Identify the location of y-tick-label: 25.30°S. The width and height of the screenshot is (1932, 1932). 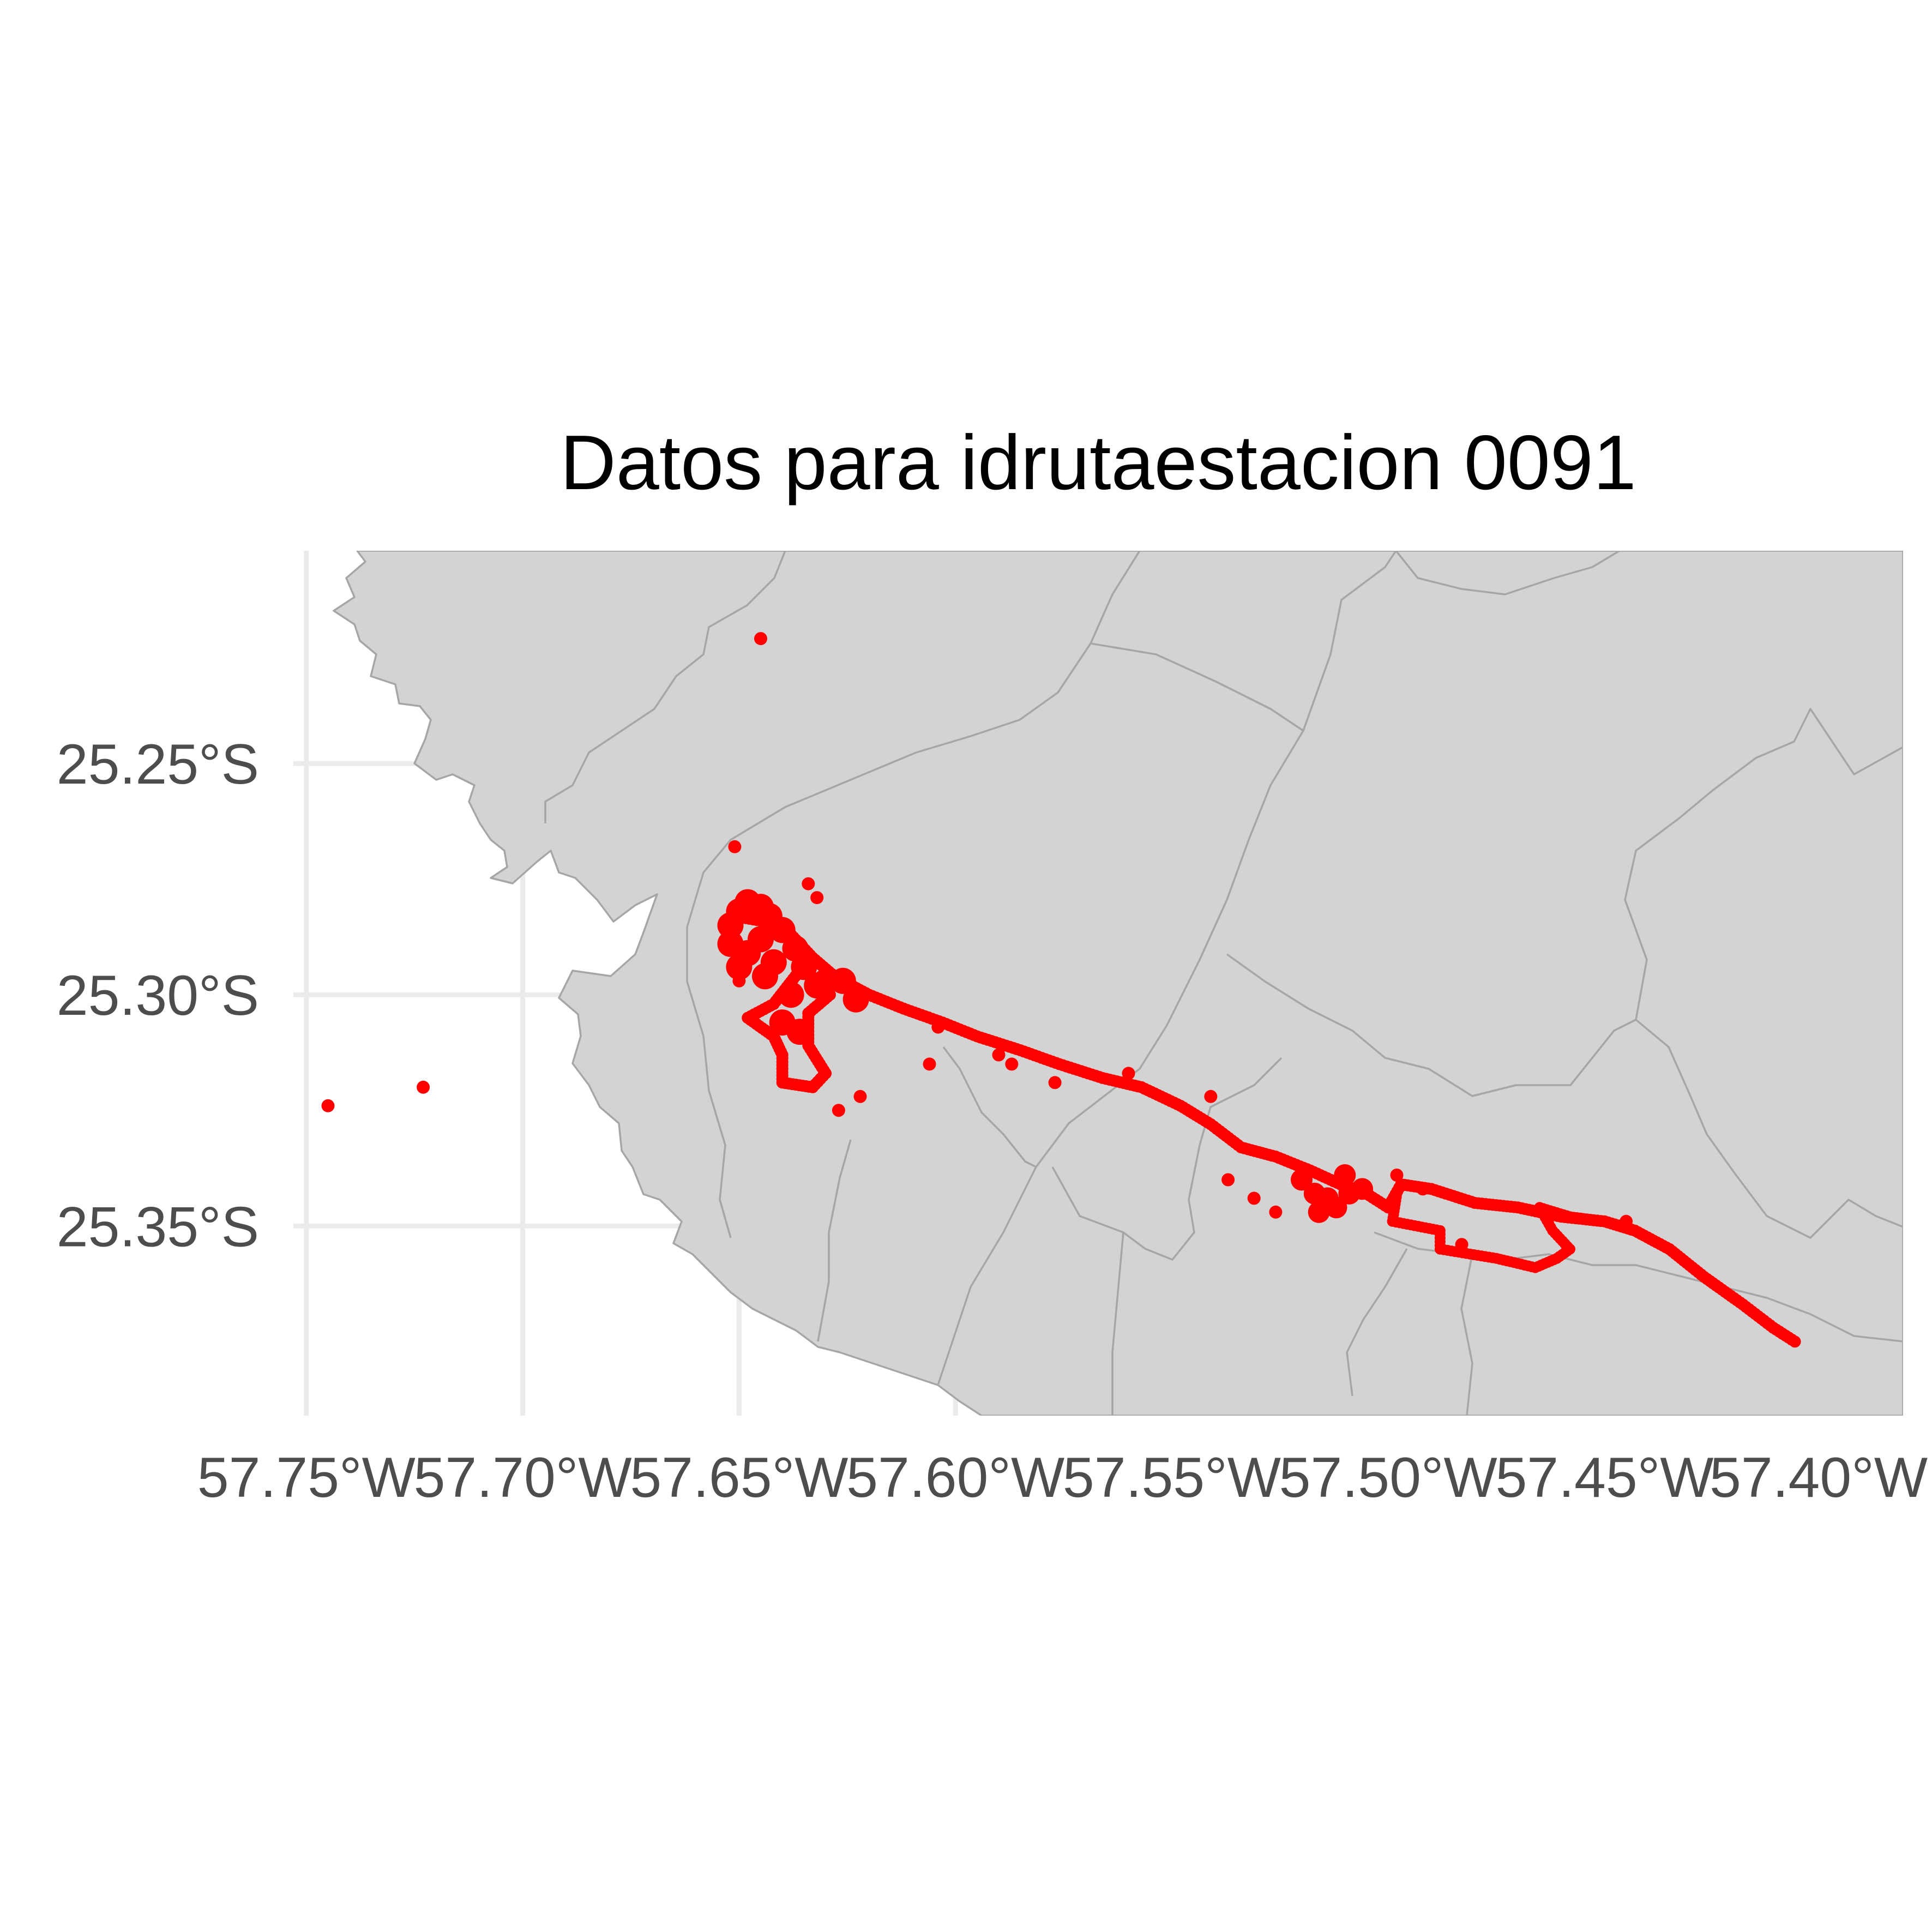
(158, 995).